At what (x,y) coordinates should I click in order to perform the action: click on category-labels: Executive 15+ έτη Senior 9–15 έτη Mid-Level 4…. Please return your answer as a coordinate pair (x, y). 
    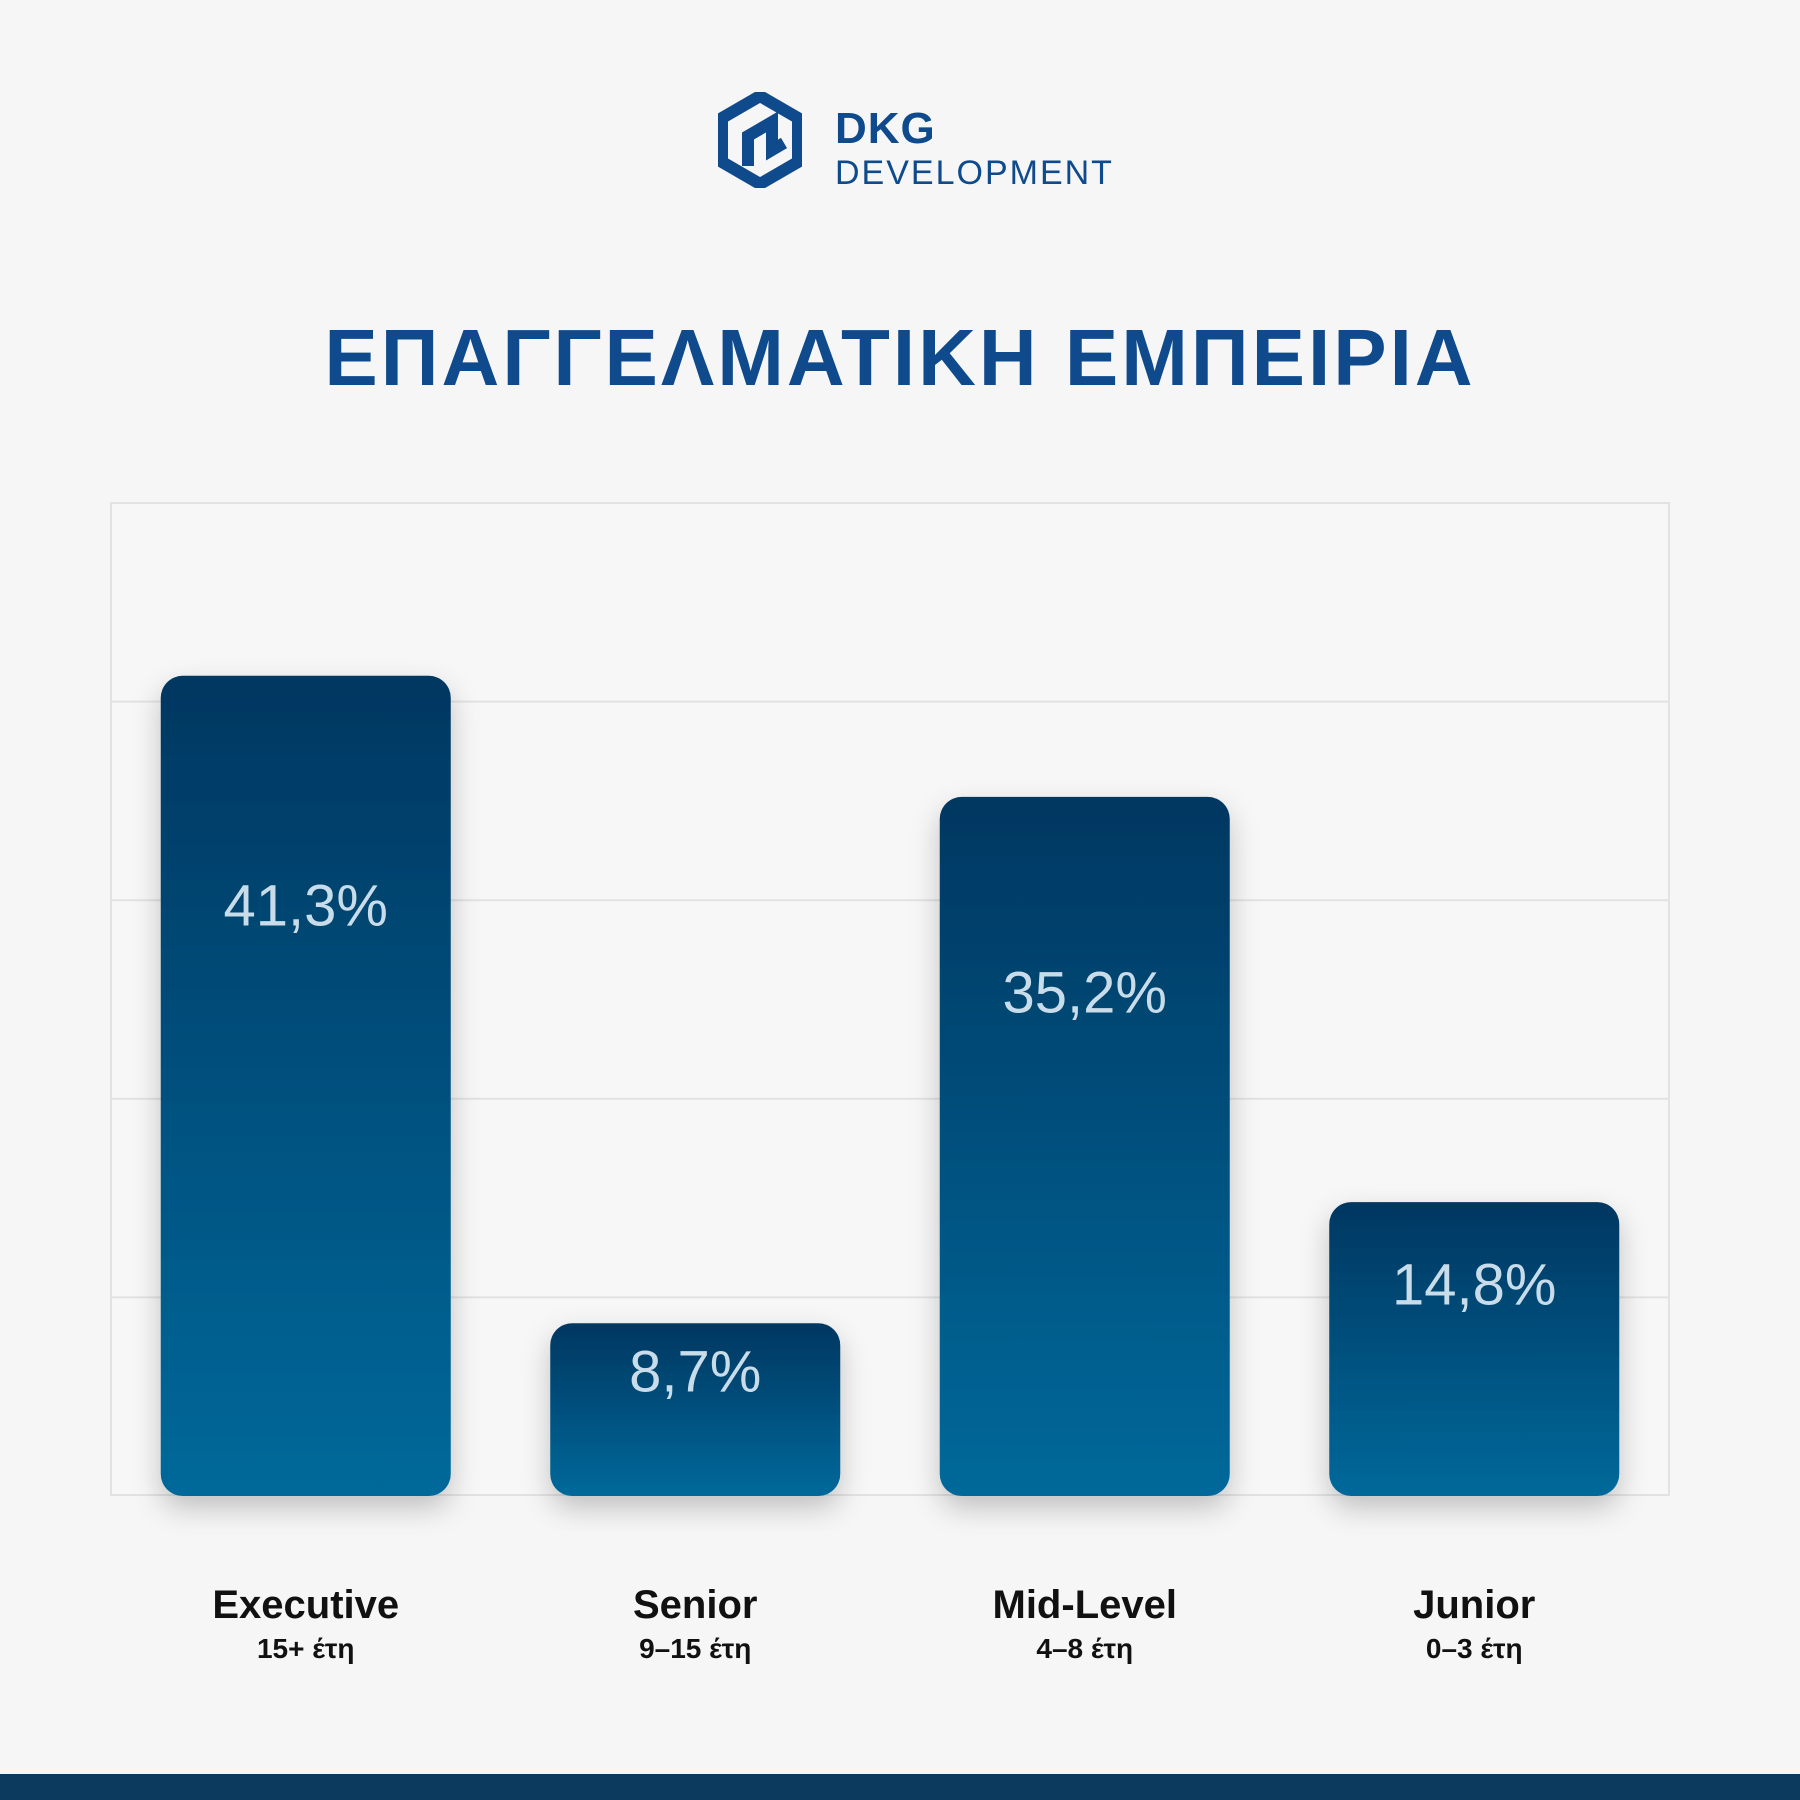
    Looking at the image, I should click on (873, 1623).